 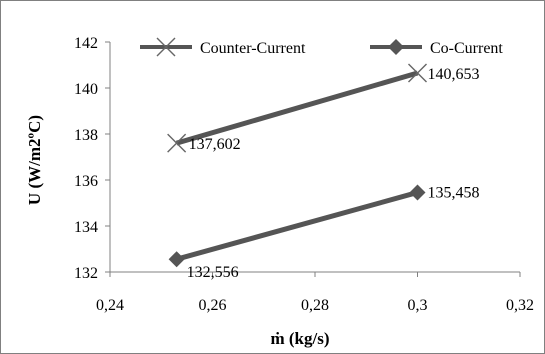 What do you see at coordinates (299, 338) in the screenshot?
I see `x-axis-title: ṁ (kg/s)` at bounding box center [299, 338].